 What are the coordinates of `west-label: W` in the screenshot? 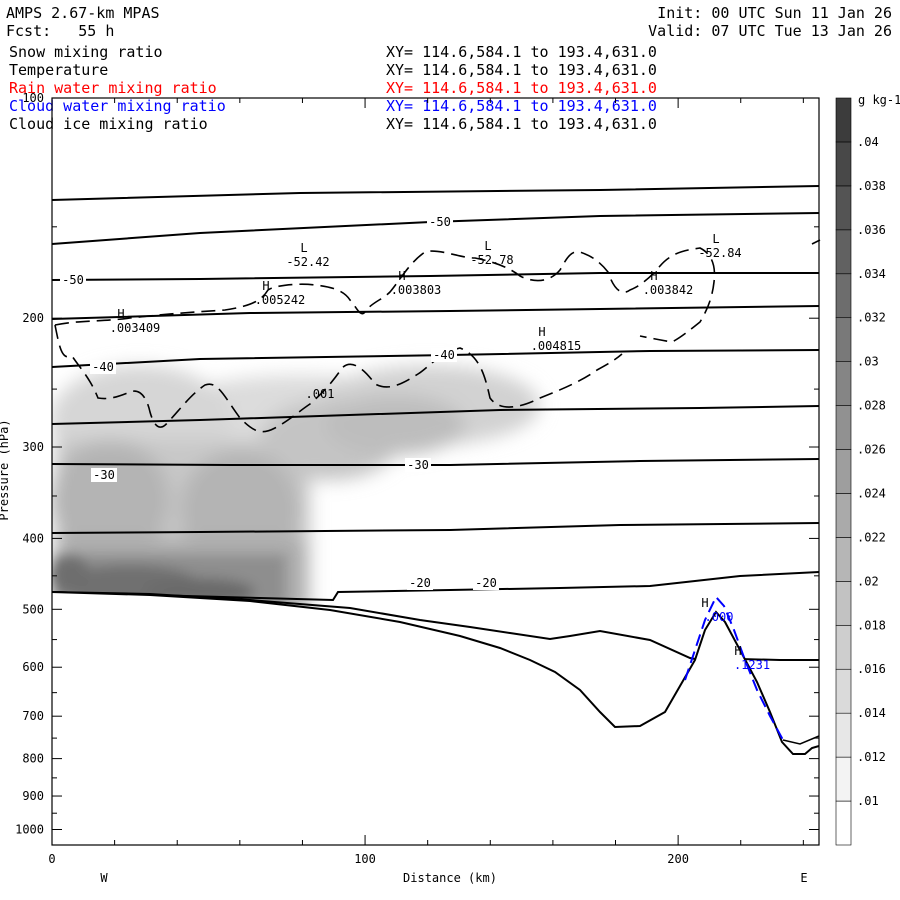 It's located at (104, 878).